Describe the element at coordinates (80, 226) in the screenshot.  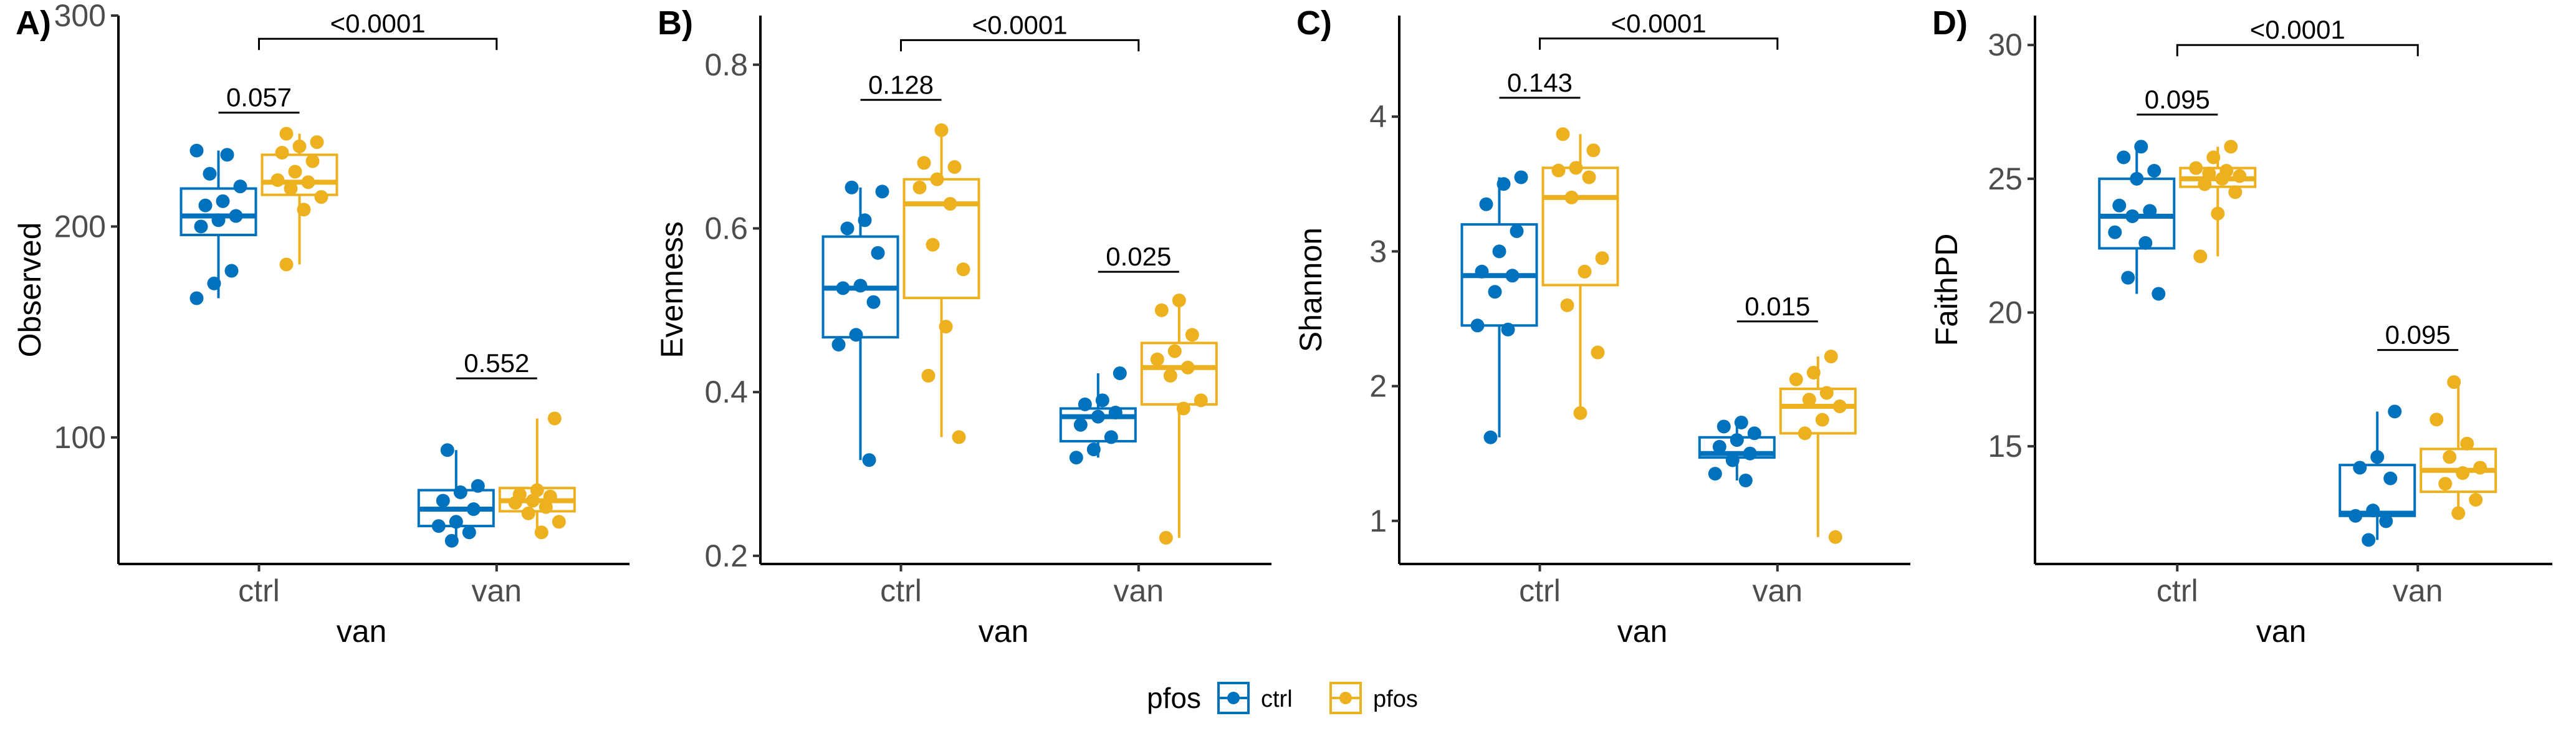
I see `y-tick-label: 200` at that location.